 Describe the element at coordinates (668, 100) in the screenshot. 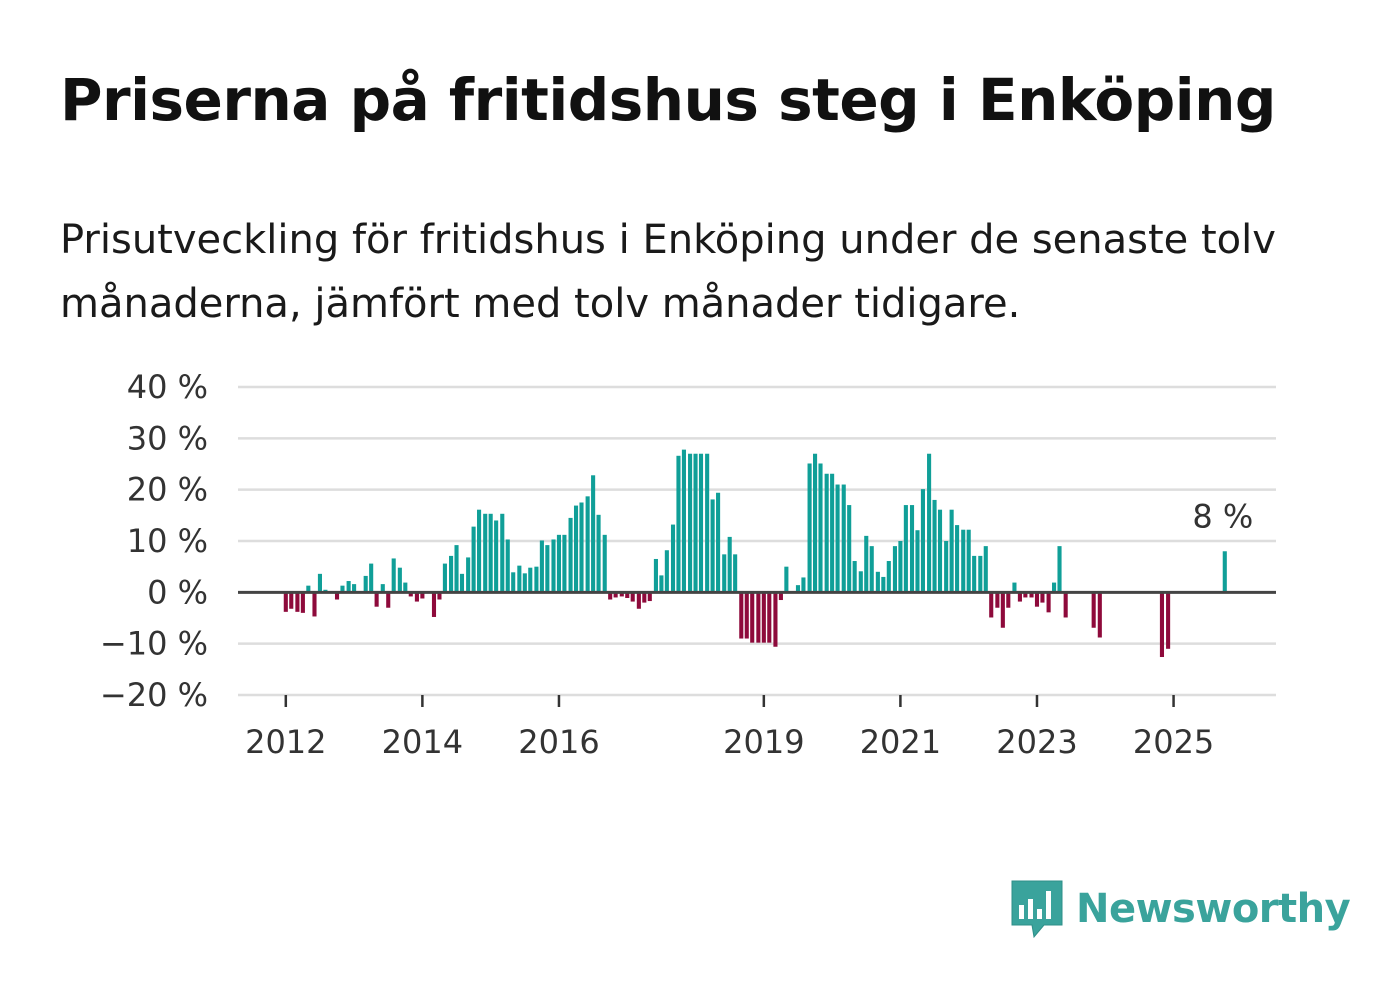

I see `chart-title: Priserna på fritidshus steg i Enköping` at that location.